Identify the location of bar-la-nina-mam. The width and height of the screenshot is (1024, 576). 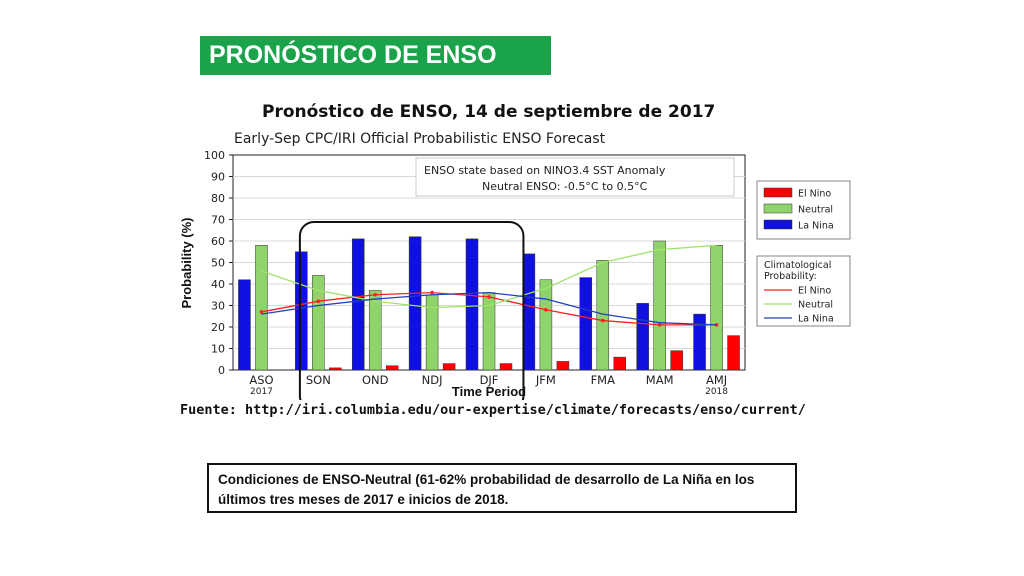
(642, 337).